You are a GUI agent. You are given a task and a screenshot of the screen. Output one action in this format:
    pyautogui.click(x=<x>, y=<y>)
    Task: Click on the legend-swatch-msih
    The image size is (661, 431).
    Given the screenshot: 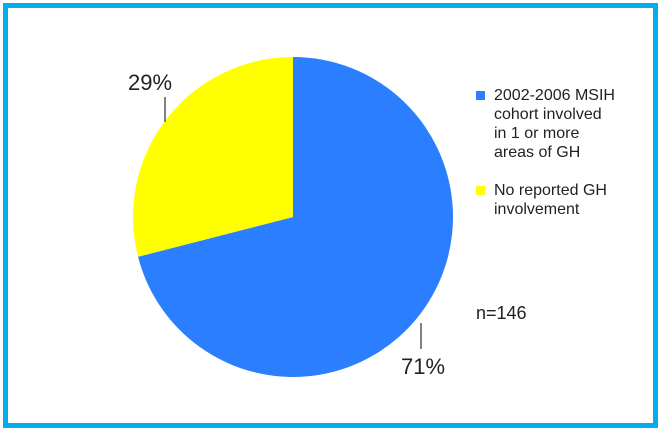 What is the action you would take?
    pyautogui.click(x=480, y=95)
    